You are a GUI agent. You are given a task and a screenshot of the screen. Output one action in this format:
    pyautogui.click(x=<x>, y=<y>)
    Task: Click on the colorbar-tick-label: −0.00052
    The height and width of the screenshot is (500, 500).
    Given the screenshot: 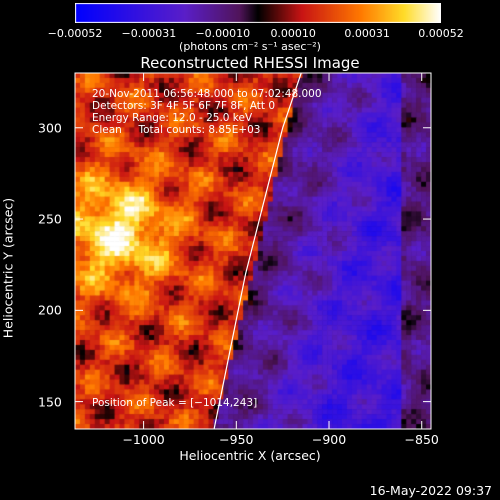 What is the action you would take?
    pyautogui.click(x=75, y=33)
    